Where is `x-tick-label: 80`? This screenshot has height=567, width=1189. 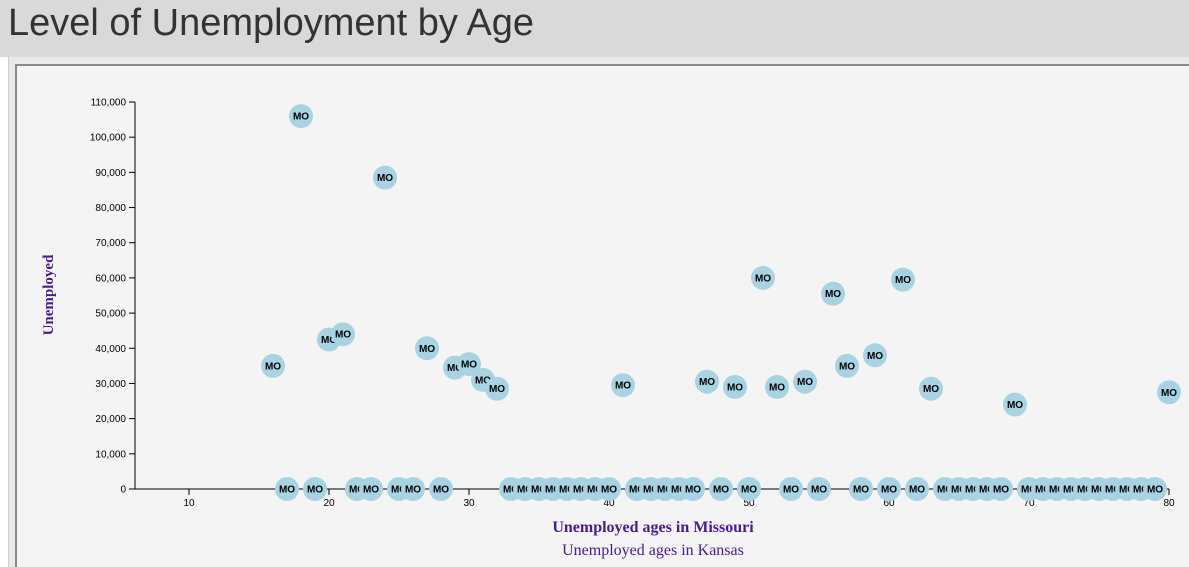
x-tick-label: 80 is located at coordinates (1169, 503).